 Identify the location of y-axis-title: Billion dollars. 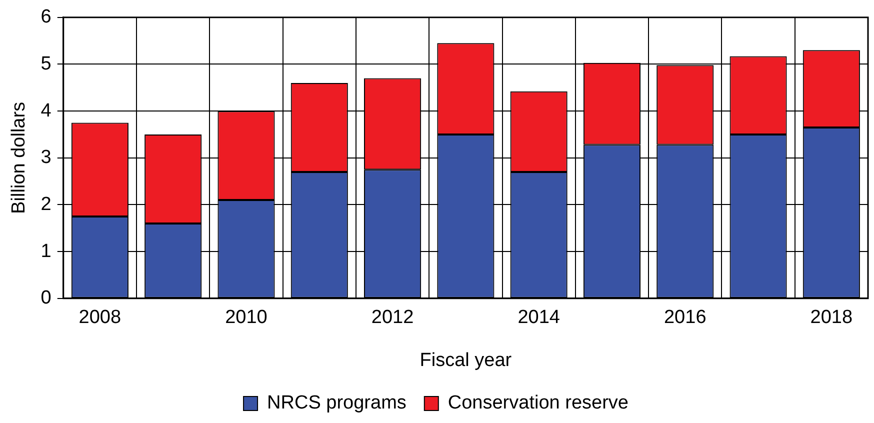
(19, 158).